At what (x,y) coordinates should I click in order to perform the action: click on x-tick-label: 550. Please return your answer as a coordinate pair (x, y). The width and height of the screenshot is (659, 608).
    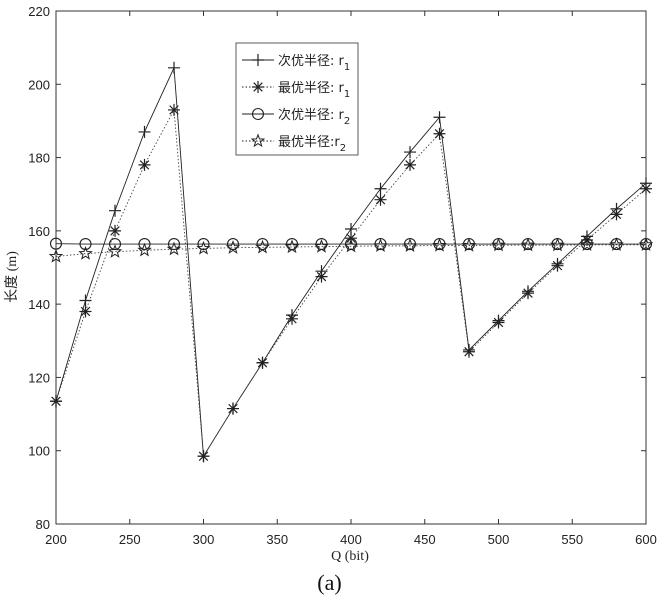
    Looking at the image, I should click on (572, 539).